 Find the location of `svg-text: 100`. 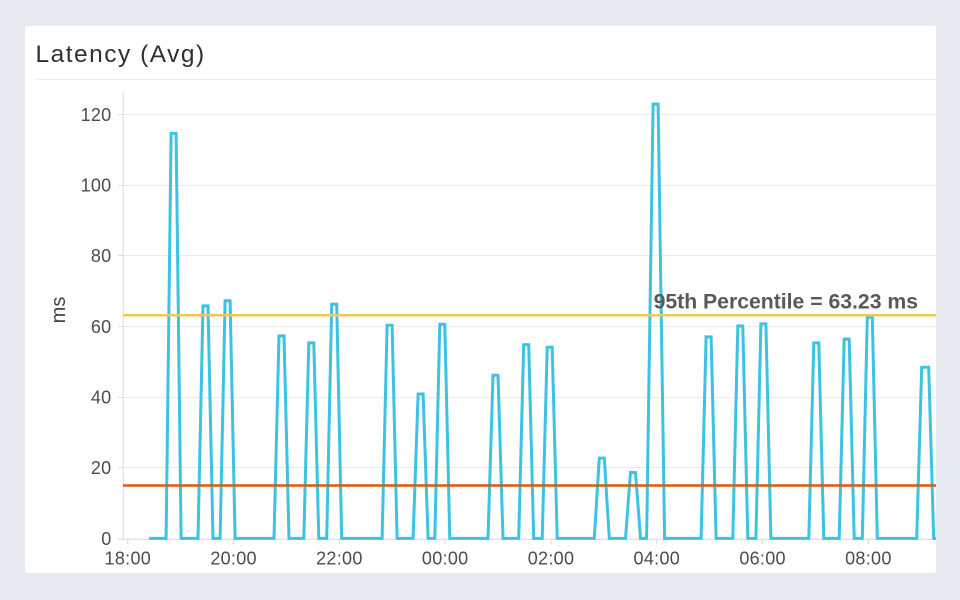

svg-text: 100 is located at coordinates (96, 186).